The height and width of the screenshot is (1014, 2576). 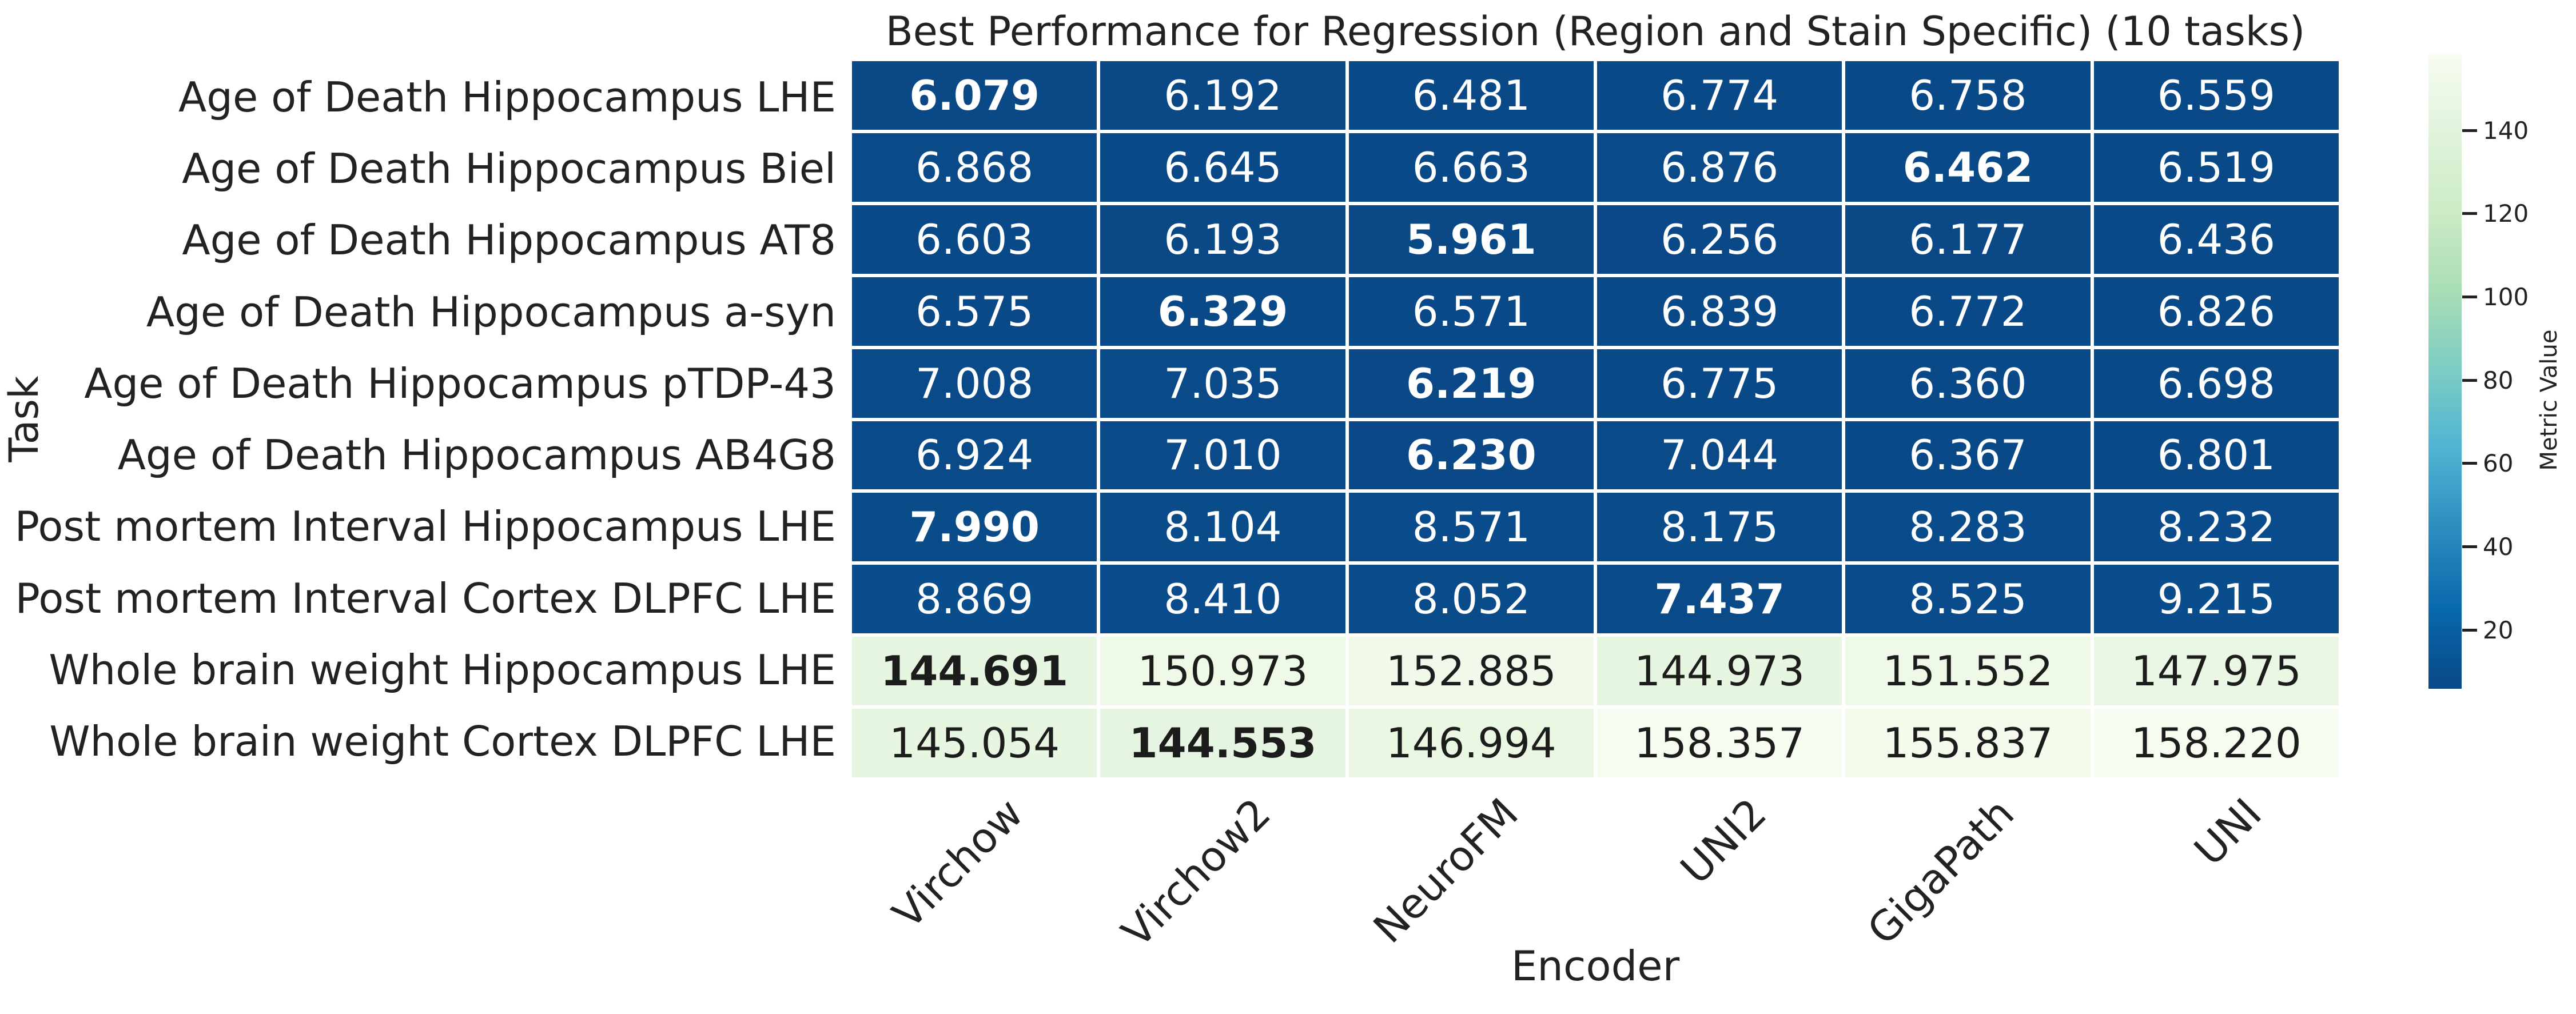 What do you see at coordinates (2216, 455) in the screenshot?
I see `heatmap-cell: 6.801` at bounding box center [2216, 455].